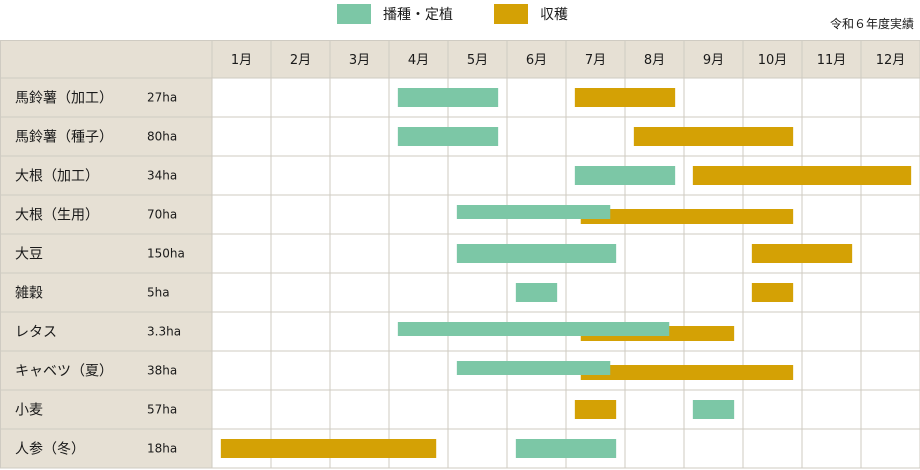  What do you see at coordinates (713, 60) in the screenshot?
I see `month-label: 9月` at bounding box center [713, 60].